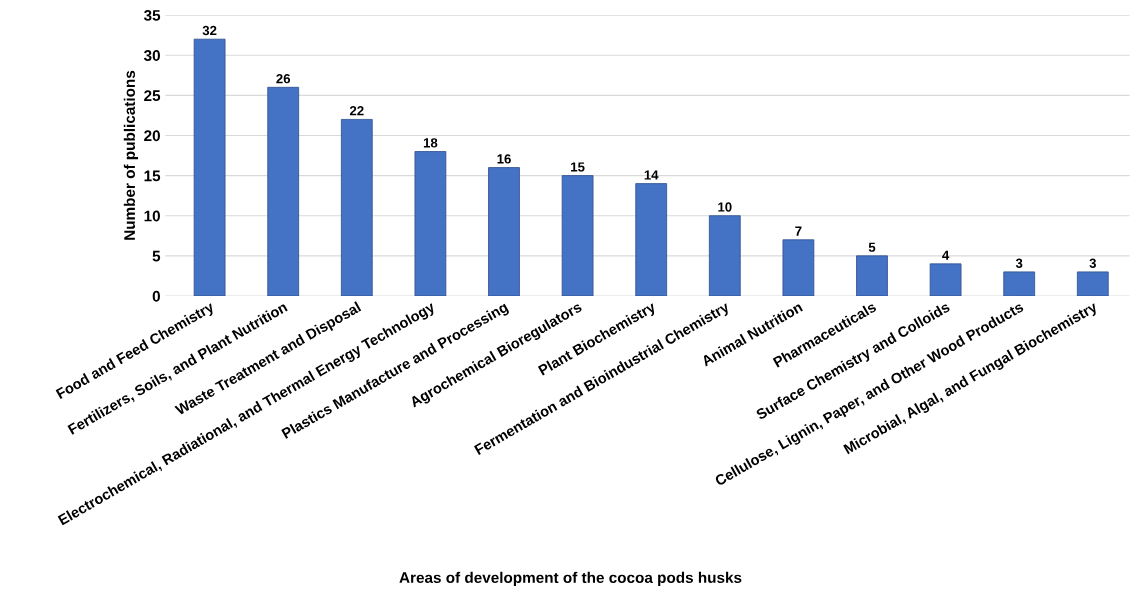 The height and width of the screenshot is (604, 1141). Describe the element at coordinates (578, 167) in the screenshot. I see `data-label: 15` at that location.